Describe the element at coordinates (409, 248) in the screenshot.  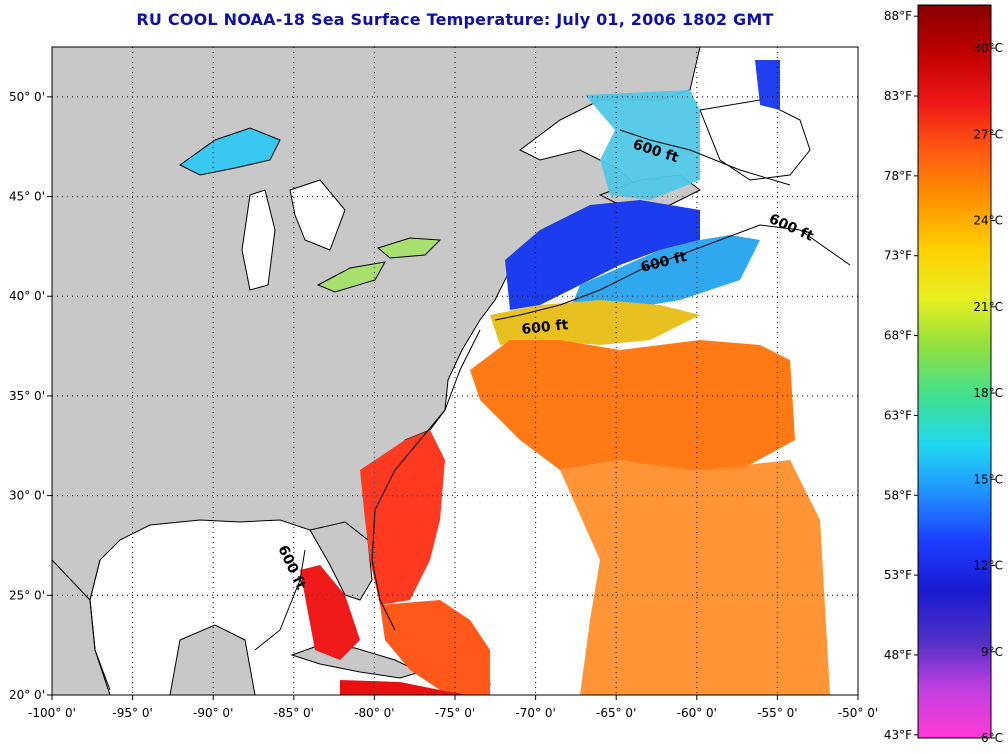
I see `lake-ontario` at that location.